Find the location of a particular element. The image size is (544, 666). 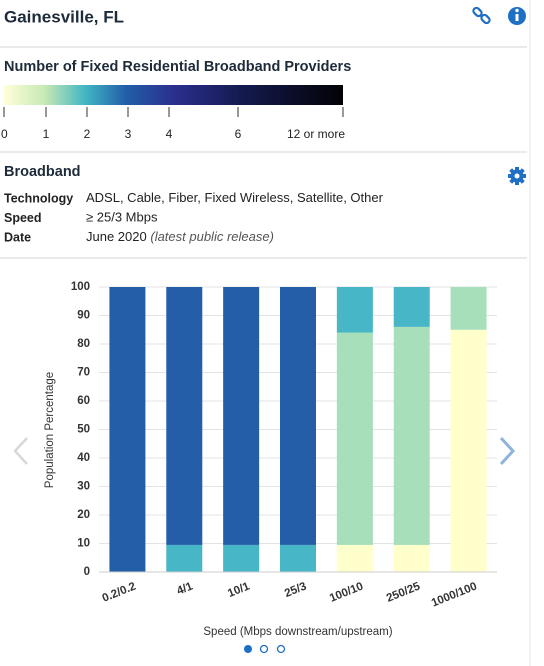

x-tick-label: 250/25 is located at coordinates (404, 592).